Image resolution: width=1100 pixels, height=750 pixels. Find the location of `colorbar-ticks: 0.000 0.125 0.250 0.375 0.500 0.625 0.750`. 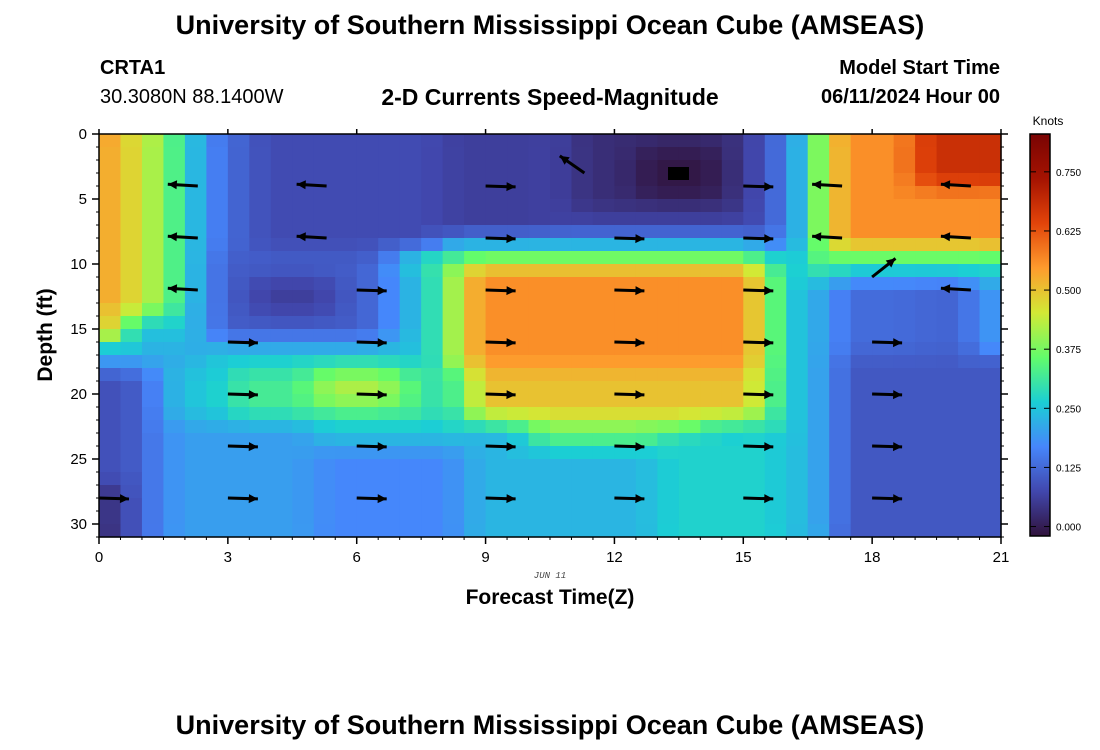

colorbar-ticks: 0.000 0.125 0.250 0.375 0.500 0.625 0.750 is located at coordinates (1055, 351).